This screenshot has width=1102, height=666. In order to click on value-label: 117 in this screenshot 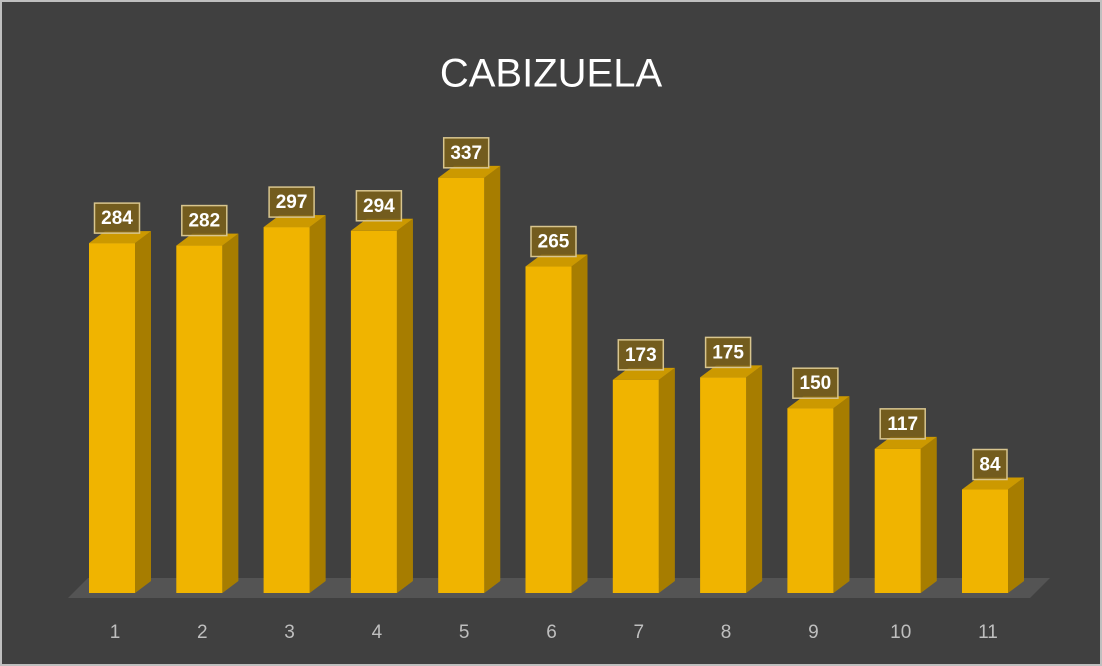, I will do `click(902, 424)`.